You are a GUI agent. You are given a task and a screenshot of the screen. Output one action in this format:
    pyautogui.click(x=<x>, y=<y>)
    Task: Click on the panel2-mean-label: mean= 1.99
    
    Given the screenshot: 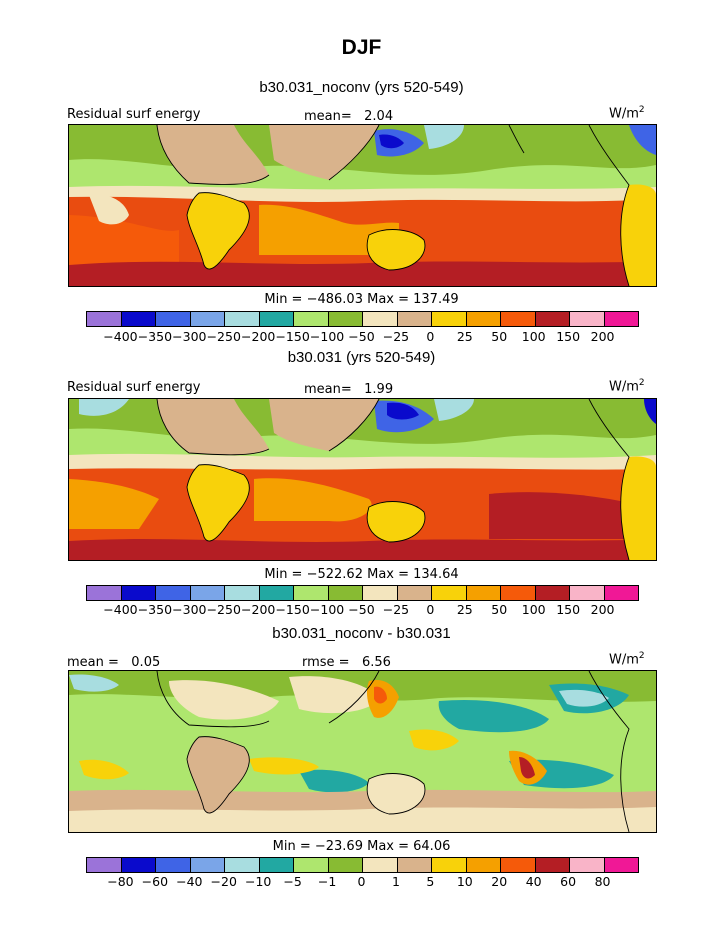 What is the action you would take?
    pyautogui.click(x=349, y=389)
    